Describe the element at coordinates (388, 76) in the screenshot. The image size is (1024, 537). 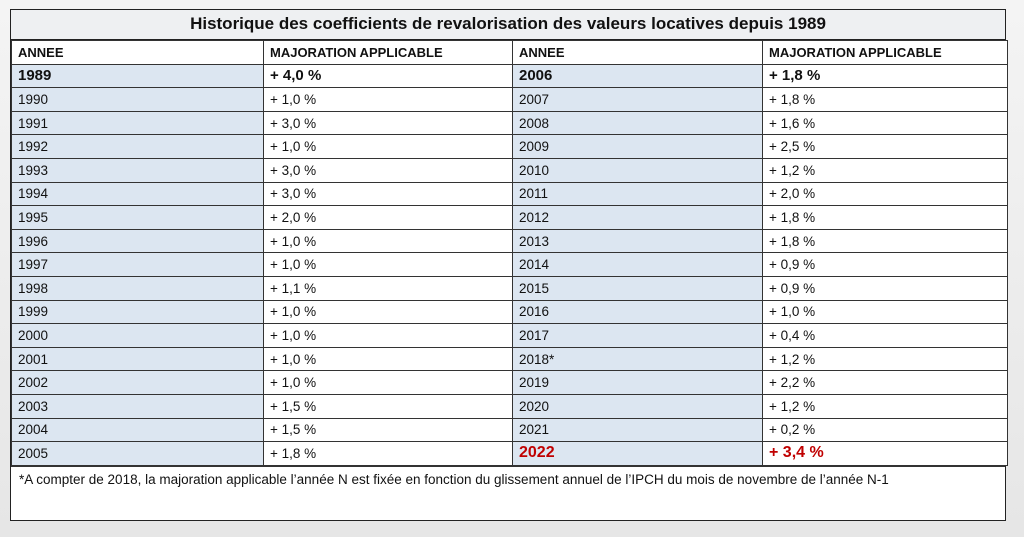
I see `rate-left-cell: + 4,0 %` at that location.